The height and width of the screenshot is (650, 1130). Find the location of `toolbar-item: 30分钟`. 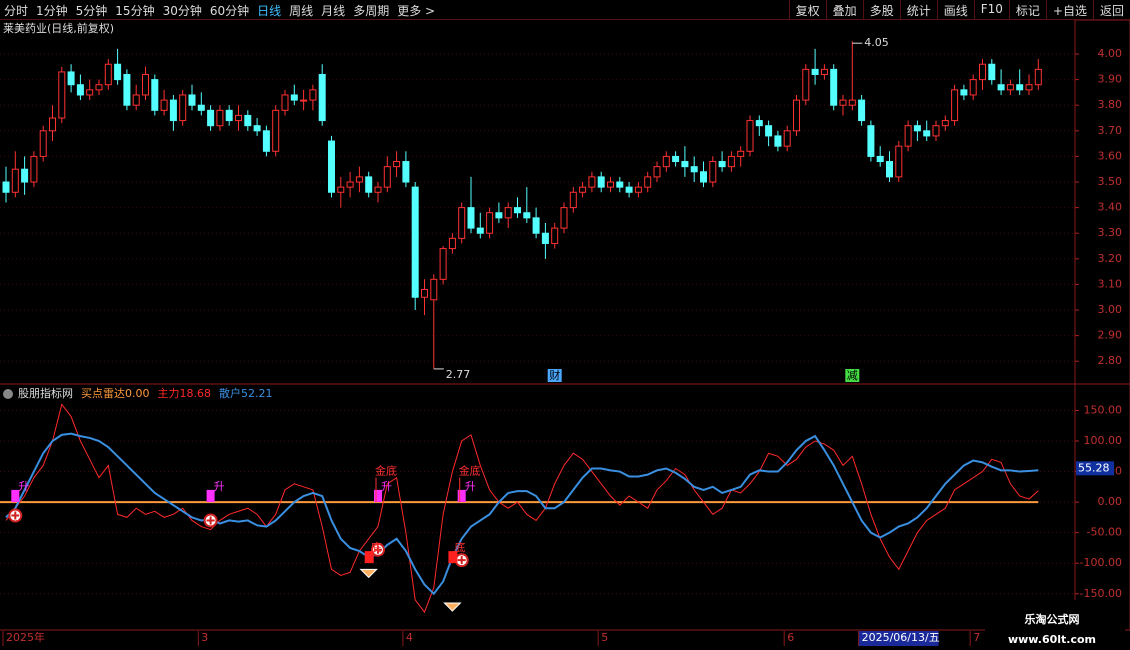

toolbar-item: 30分钟 is located at coordinates (182, 11).